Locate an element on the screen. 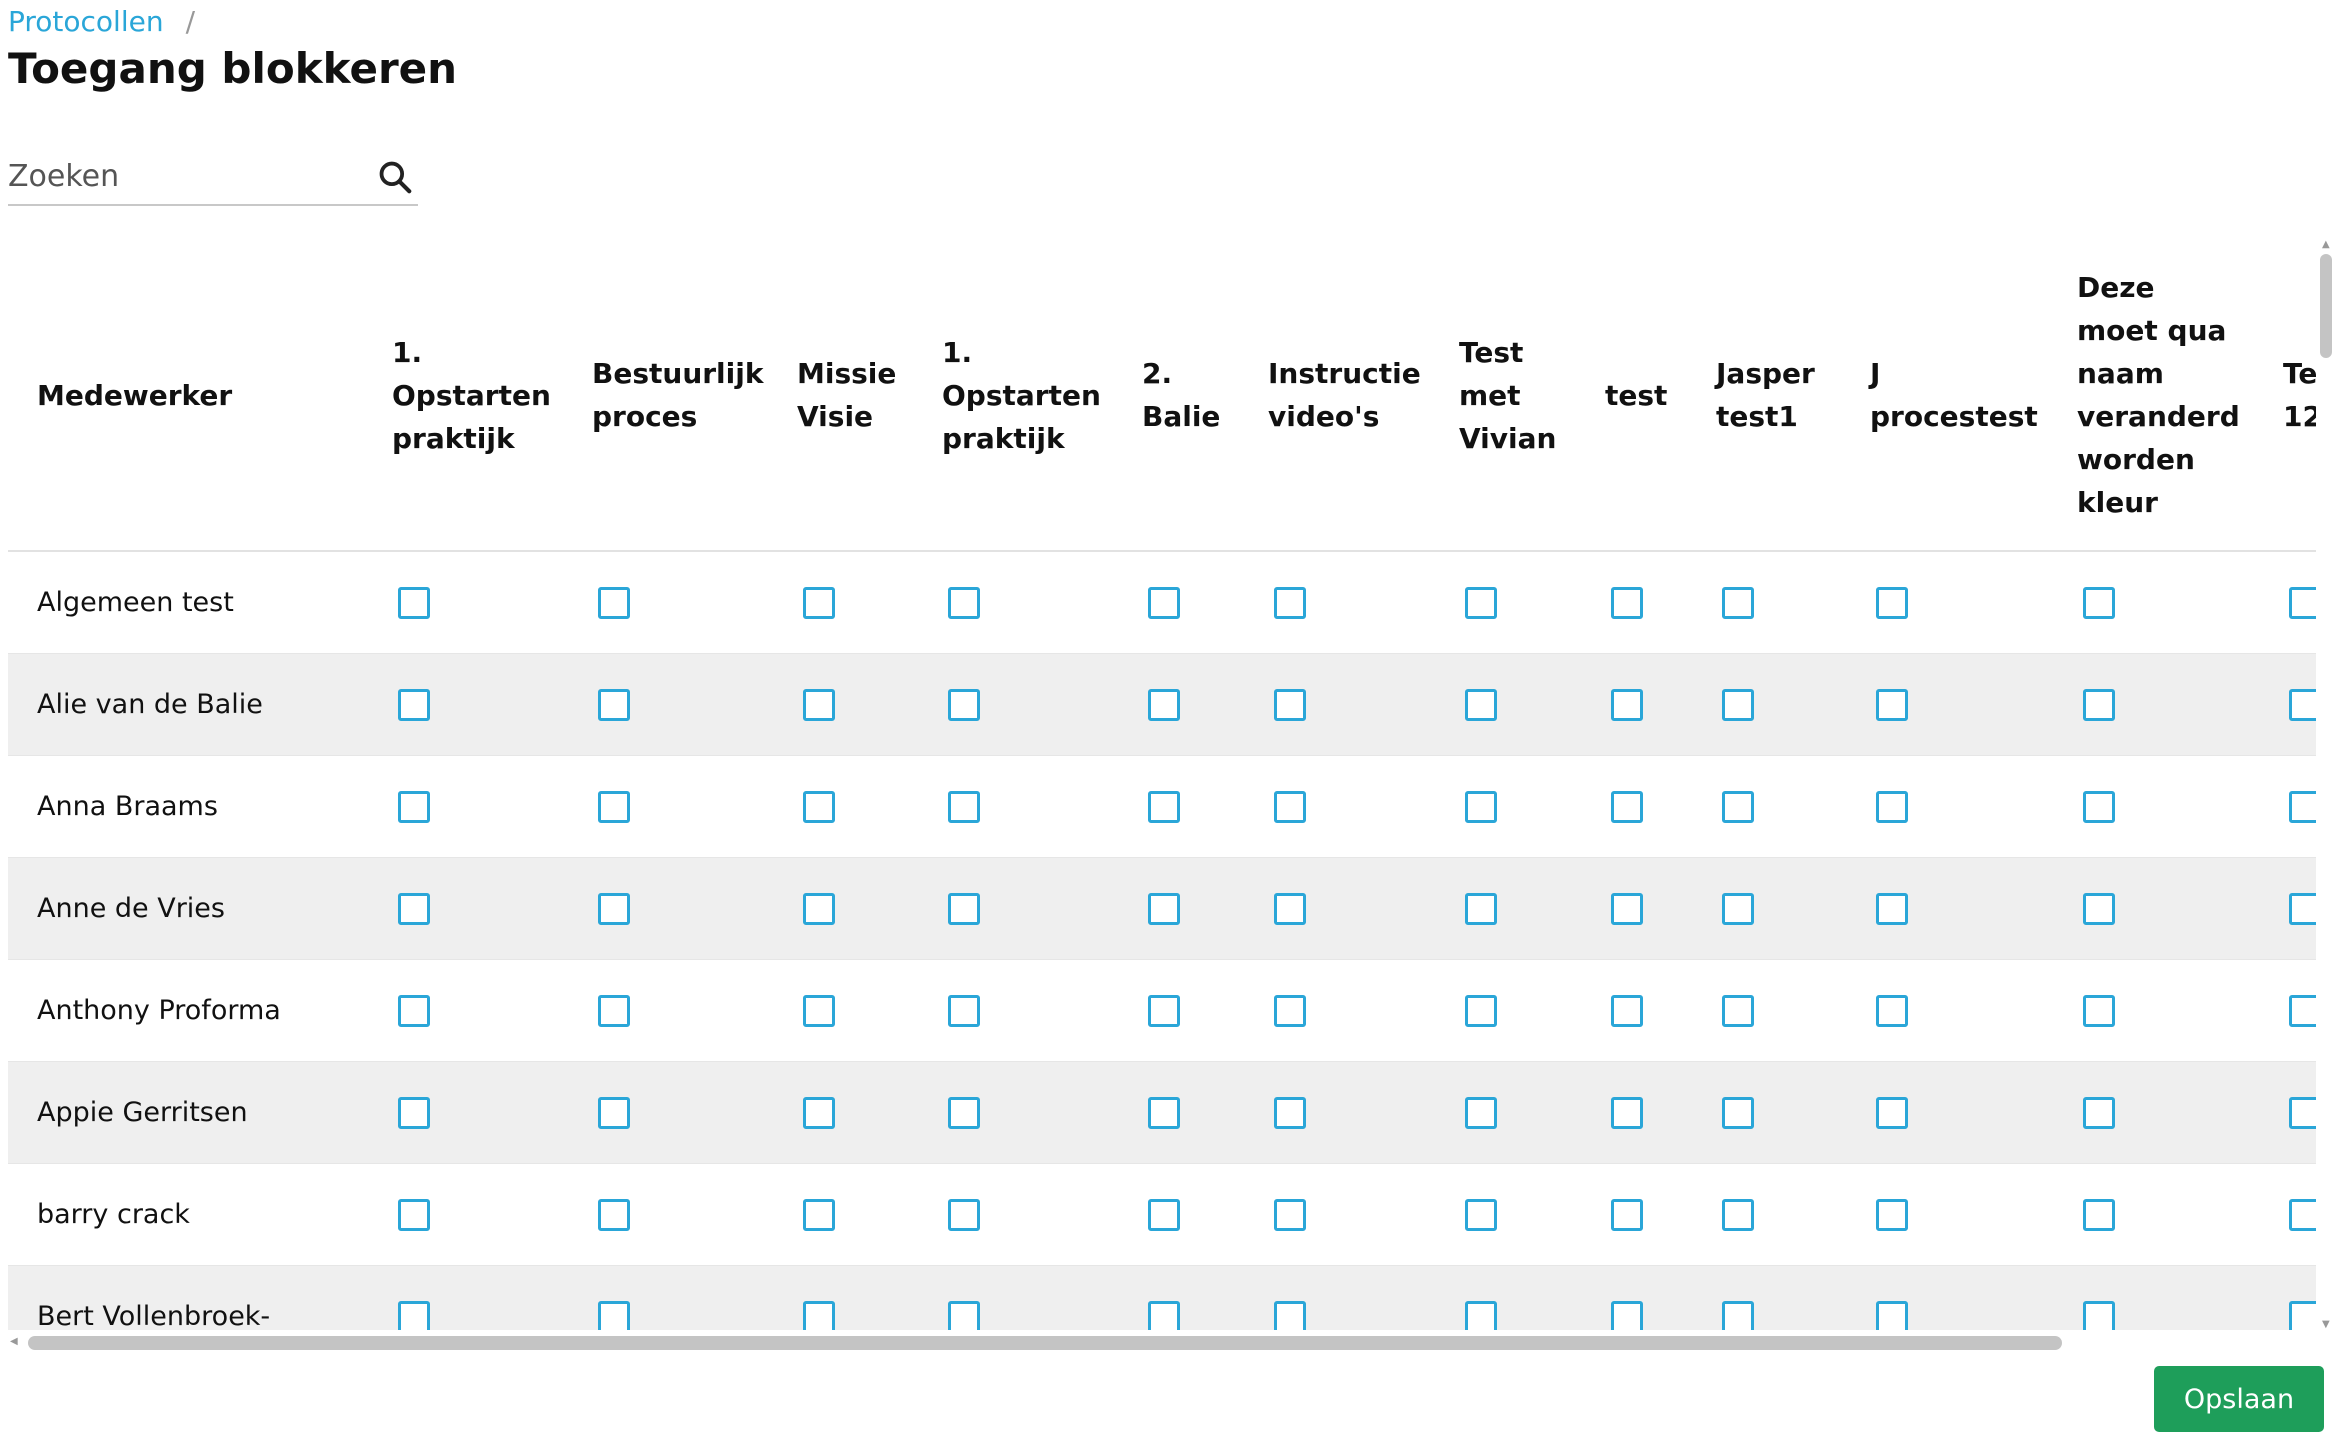 This screenshot has width=2336, height=1438. save-button: Opslaan is located at coordinates (2239, 1399).